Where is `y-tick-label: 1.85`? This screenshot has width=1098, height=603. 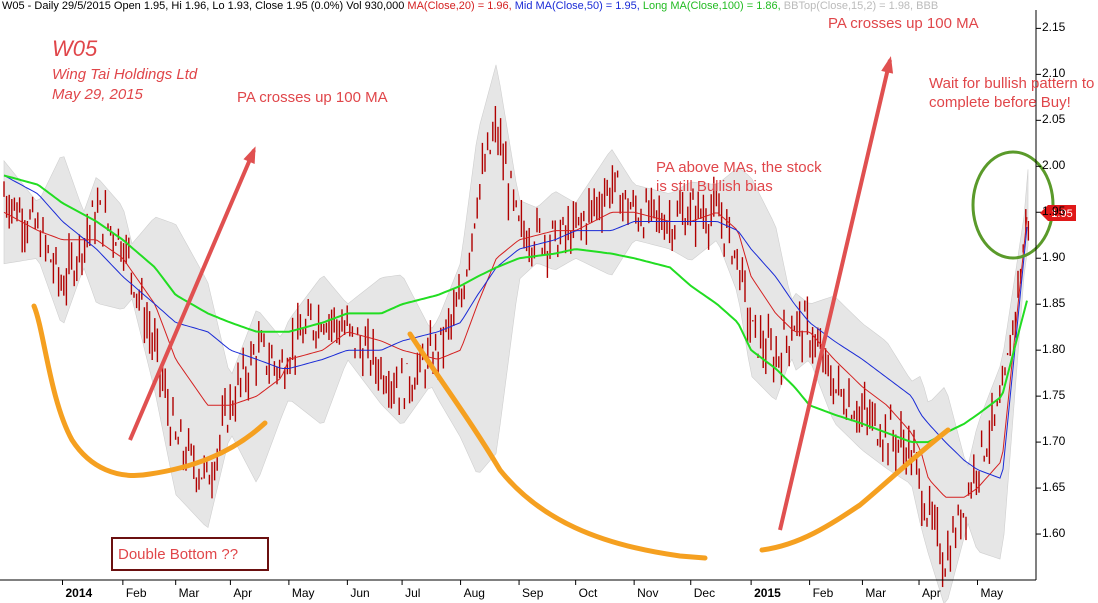
y-tick-label: 1.85 is located at coordinates (1054, 303).